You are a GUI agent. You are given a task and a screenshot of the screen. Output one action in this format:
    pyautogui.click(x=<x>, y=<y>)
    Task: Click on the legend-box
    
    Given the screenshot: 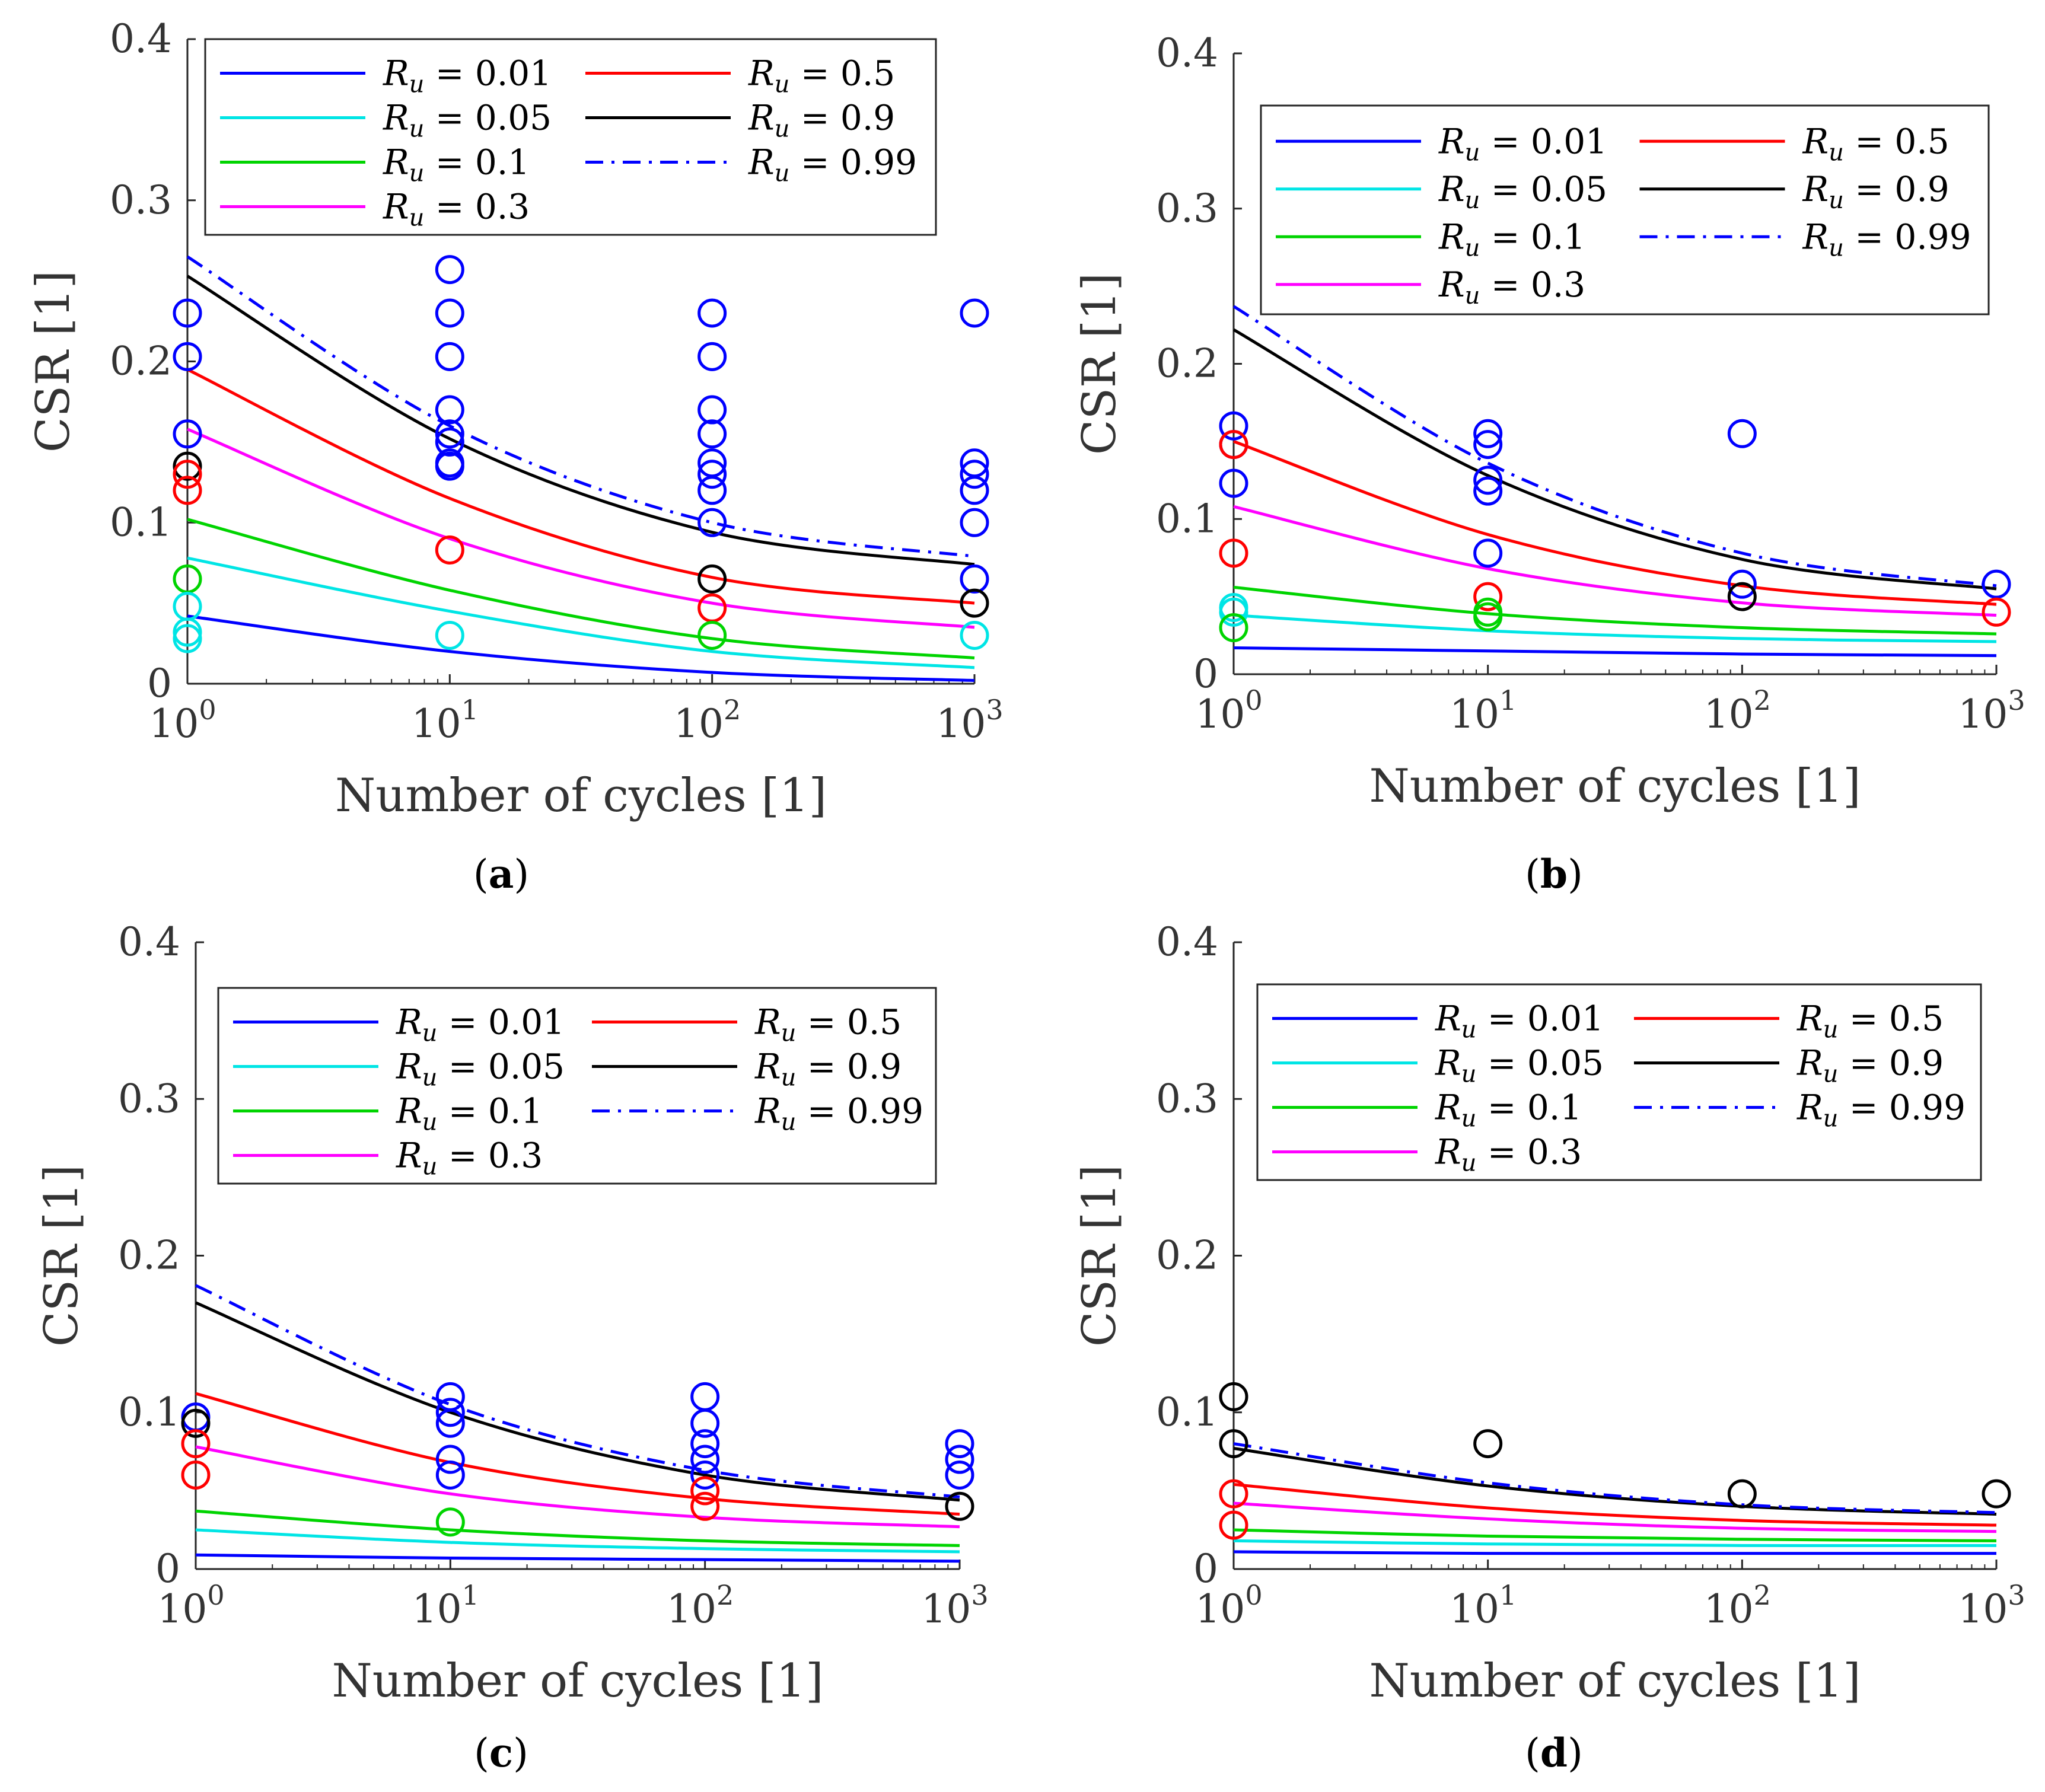 What is the action you would take?
    pyautogui.click(x=1625, y=209)
    